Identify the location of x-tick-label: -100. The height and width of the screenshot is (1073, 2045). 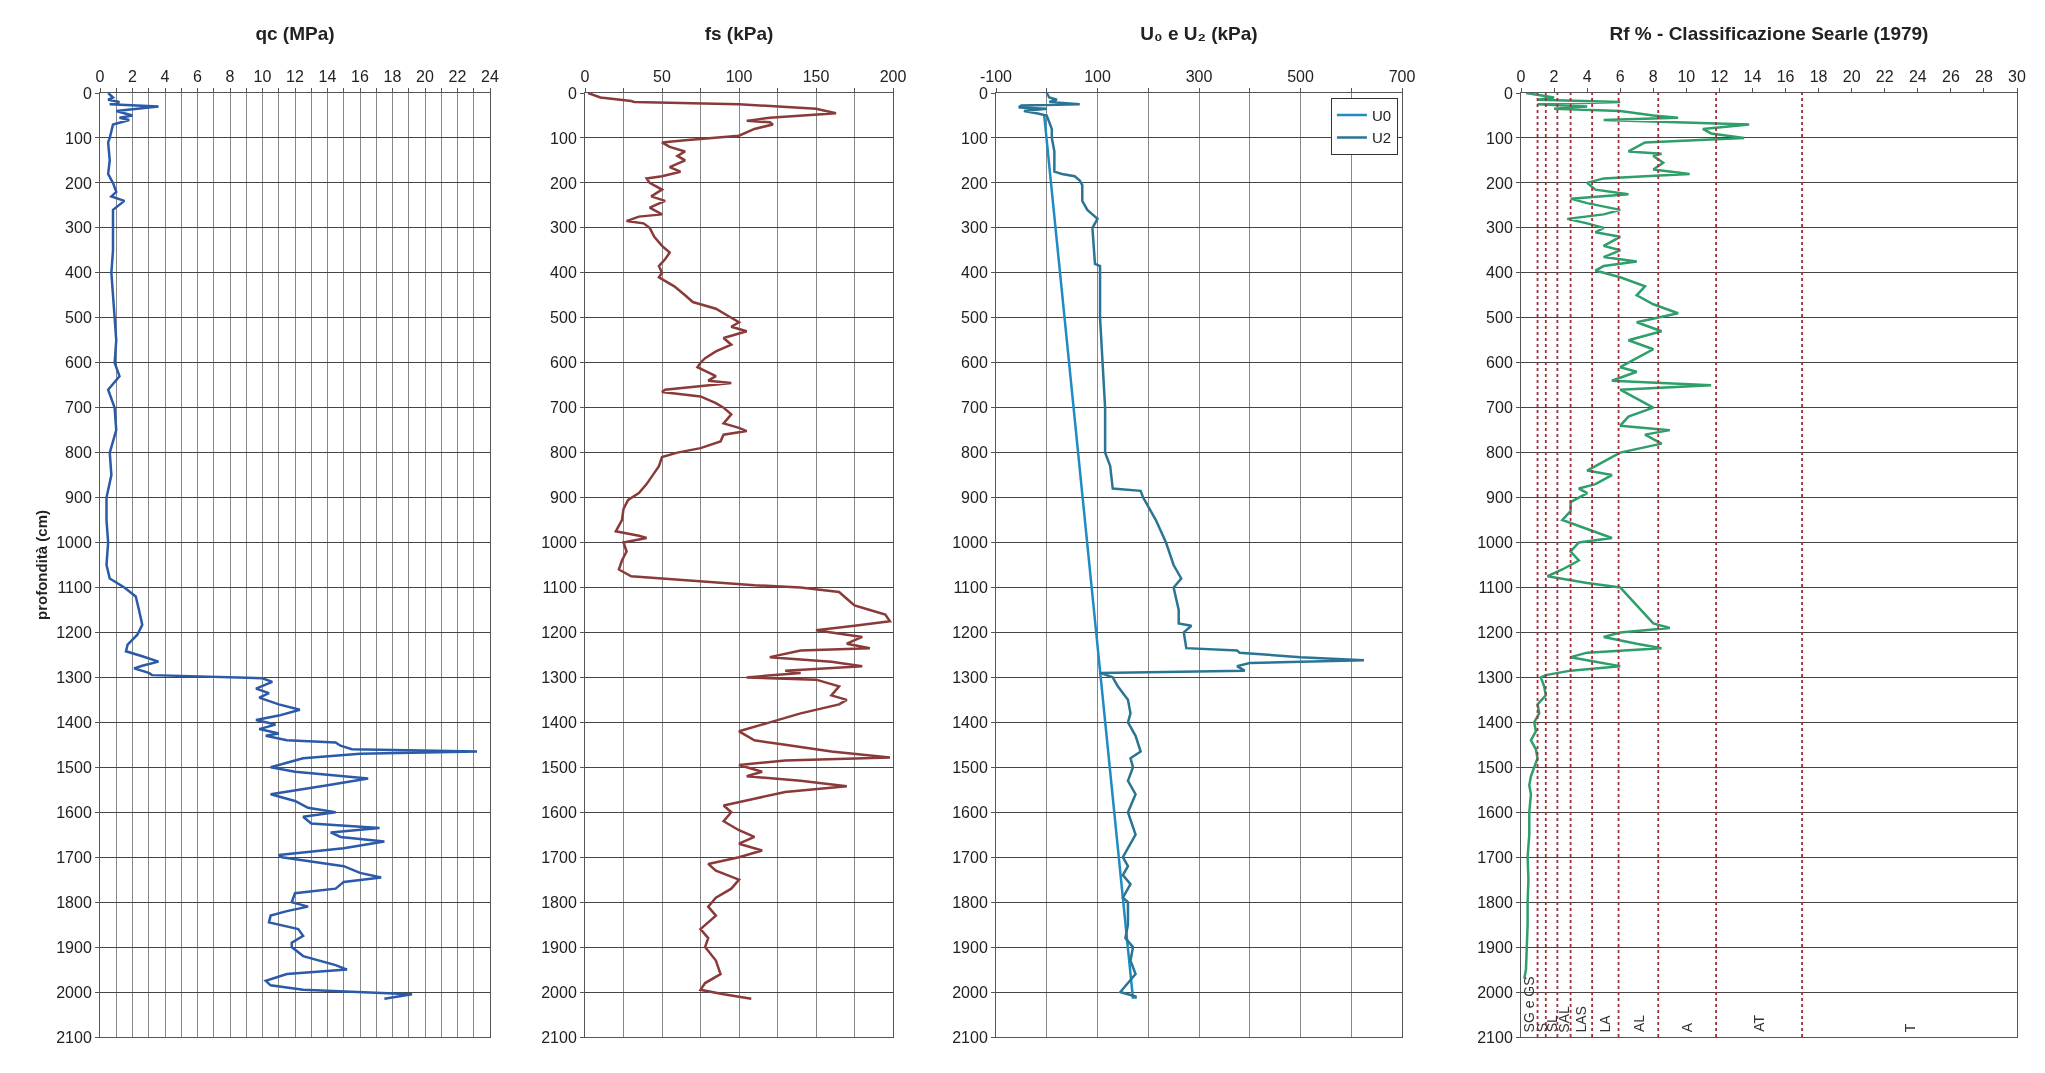
(996, 76).